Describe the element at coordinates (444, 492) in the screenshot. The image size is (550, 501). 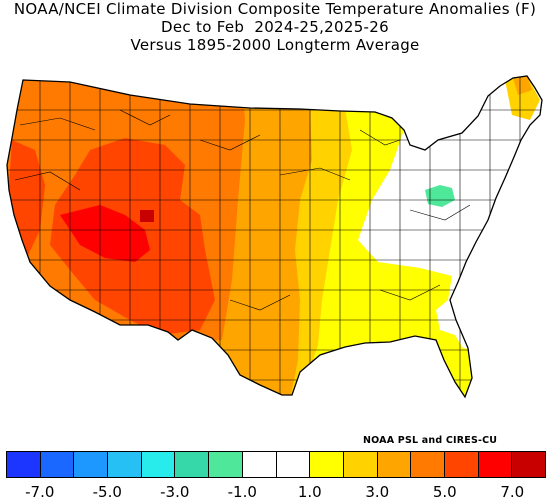
I see `legend-tick-7: 5.0` at that location.